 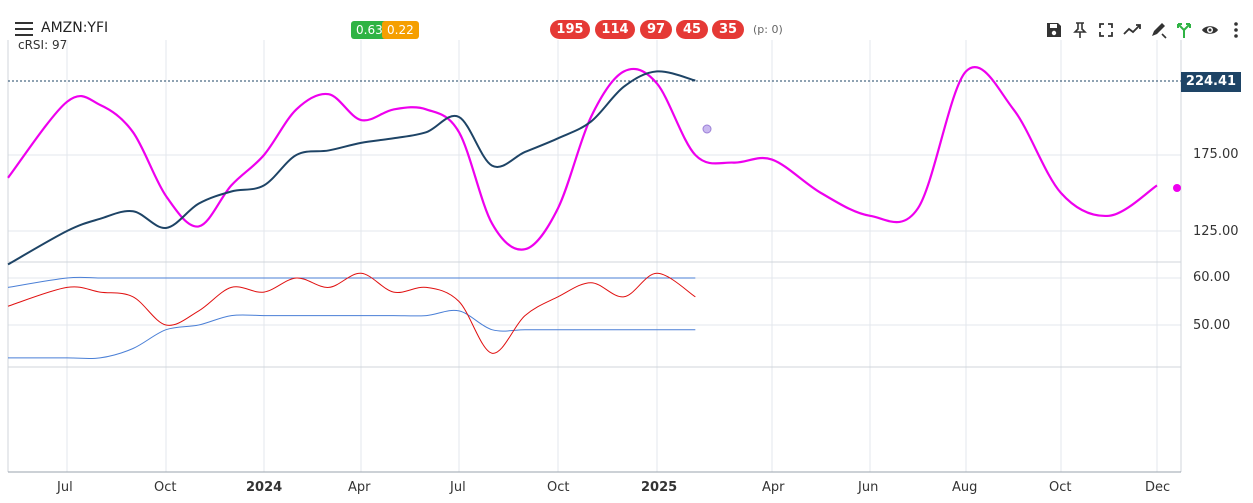 I want to click on cycle-pill: 114, so click(x=615, y=29).